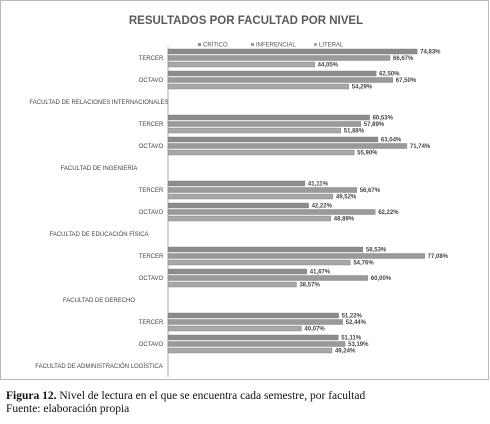 This screenshot has height=424, width=490. What do you see at coordinates (430, 52) in the screenshot?
I see `data-label-critico: 74,83%` at bounding box center [430, 52].